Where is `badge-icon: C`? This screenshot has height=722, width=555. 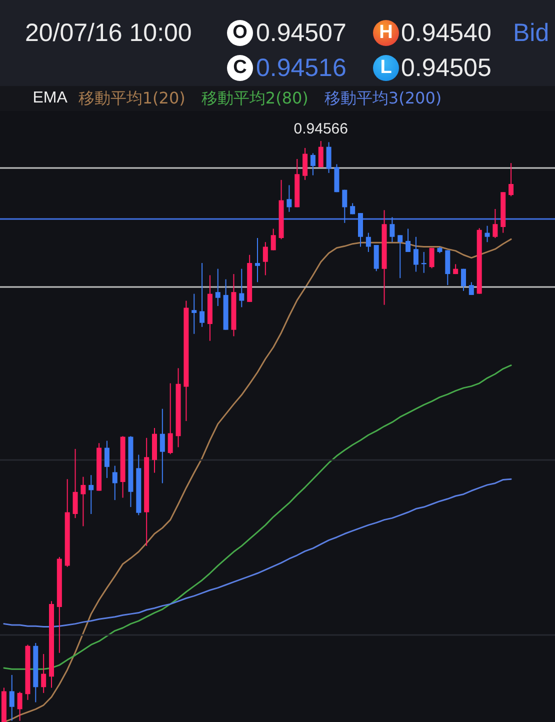 badge-icon: C is located at coordinates (240, 68).